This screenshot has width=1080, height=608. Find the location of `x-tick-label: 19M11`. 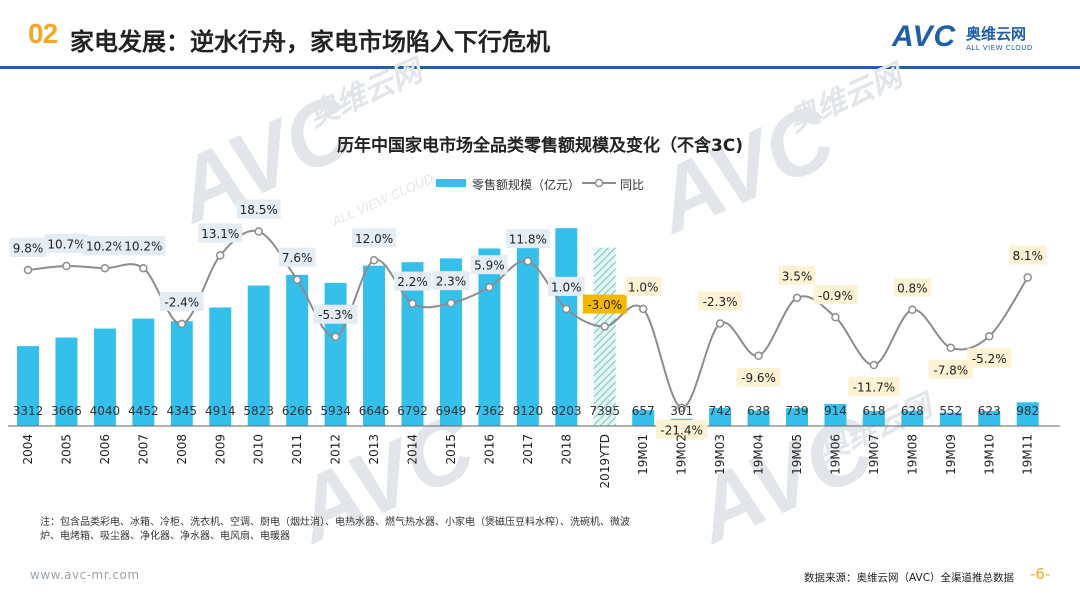

x-tick-label: 19M11 is located at coordinates (1028, 454).